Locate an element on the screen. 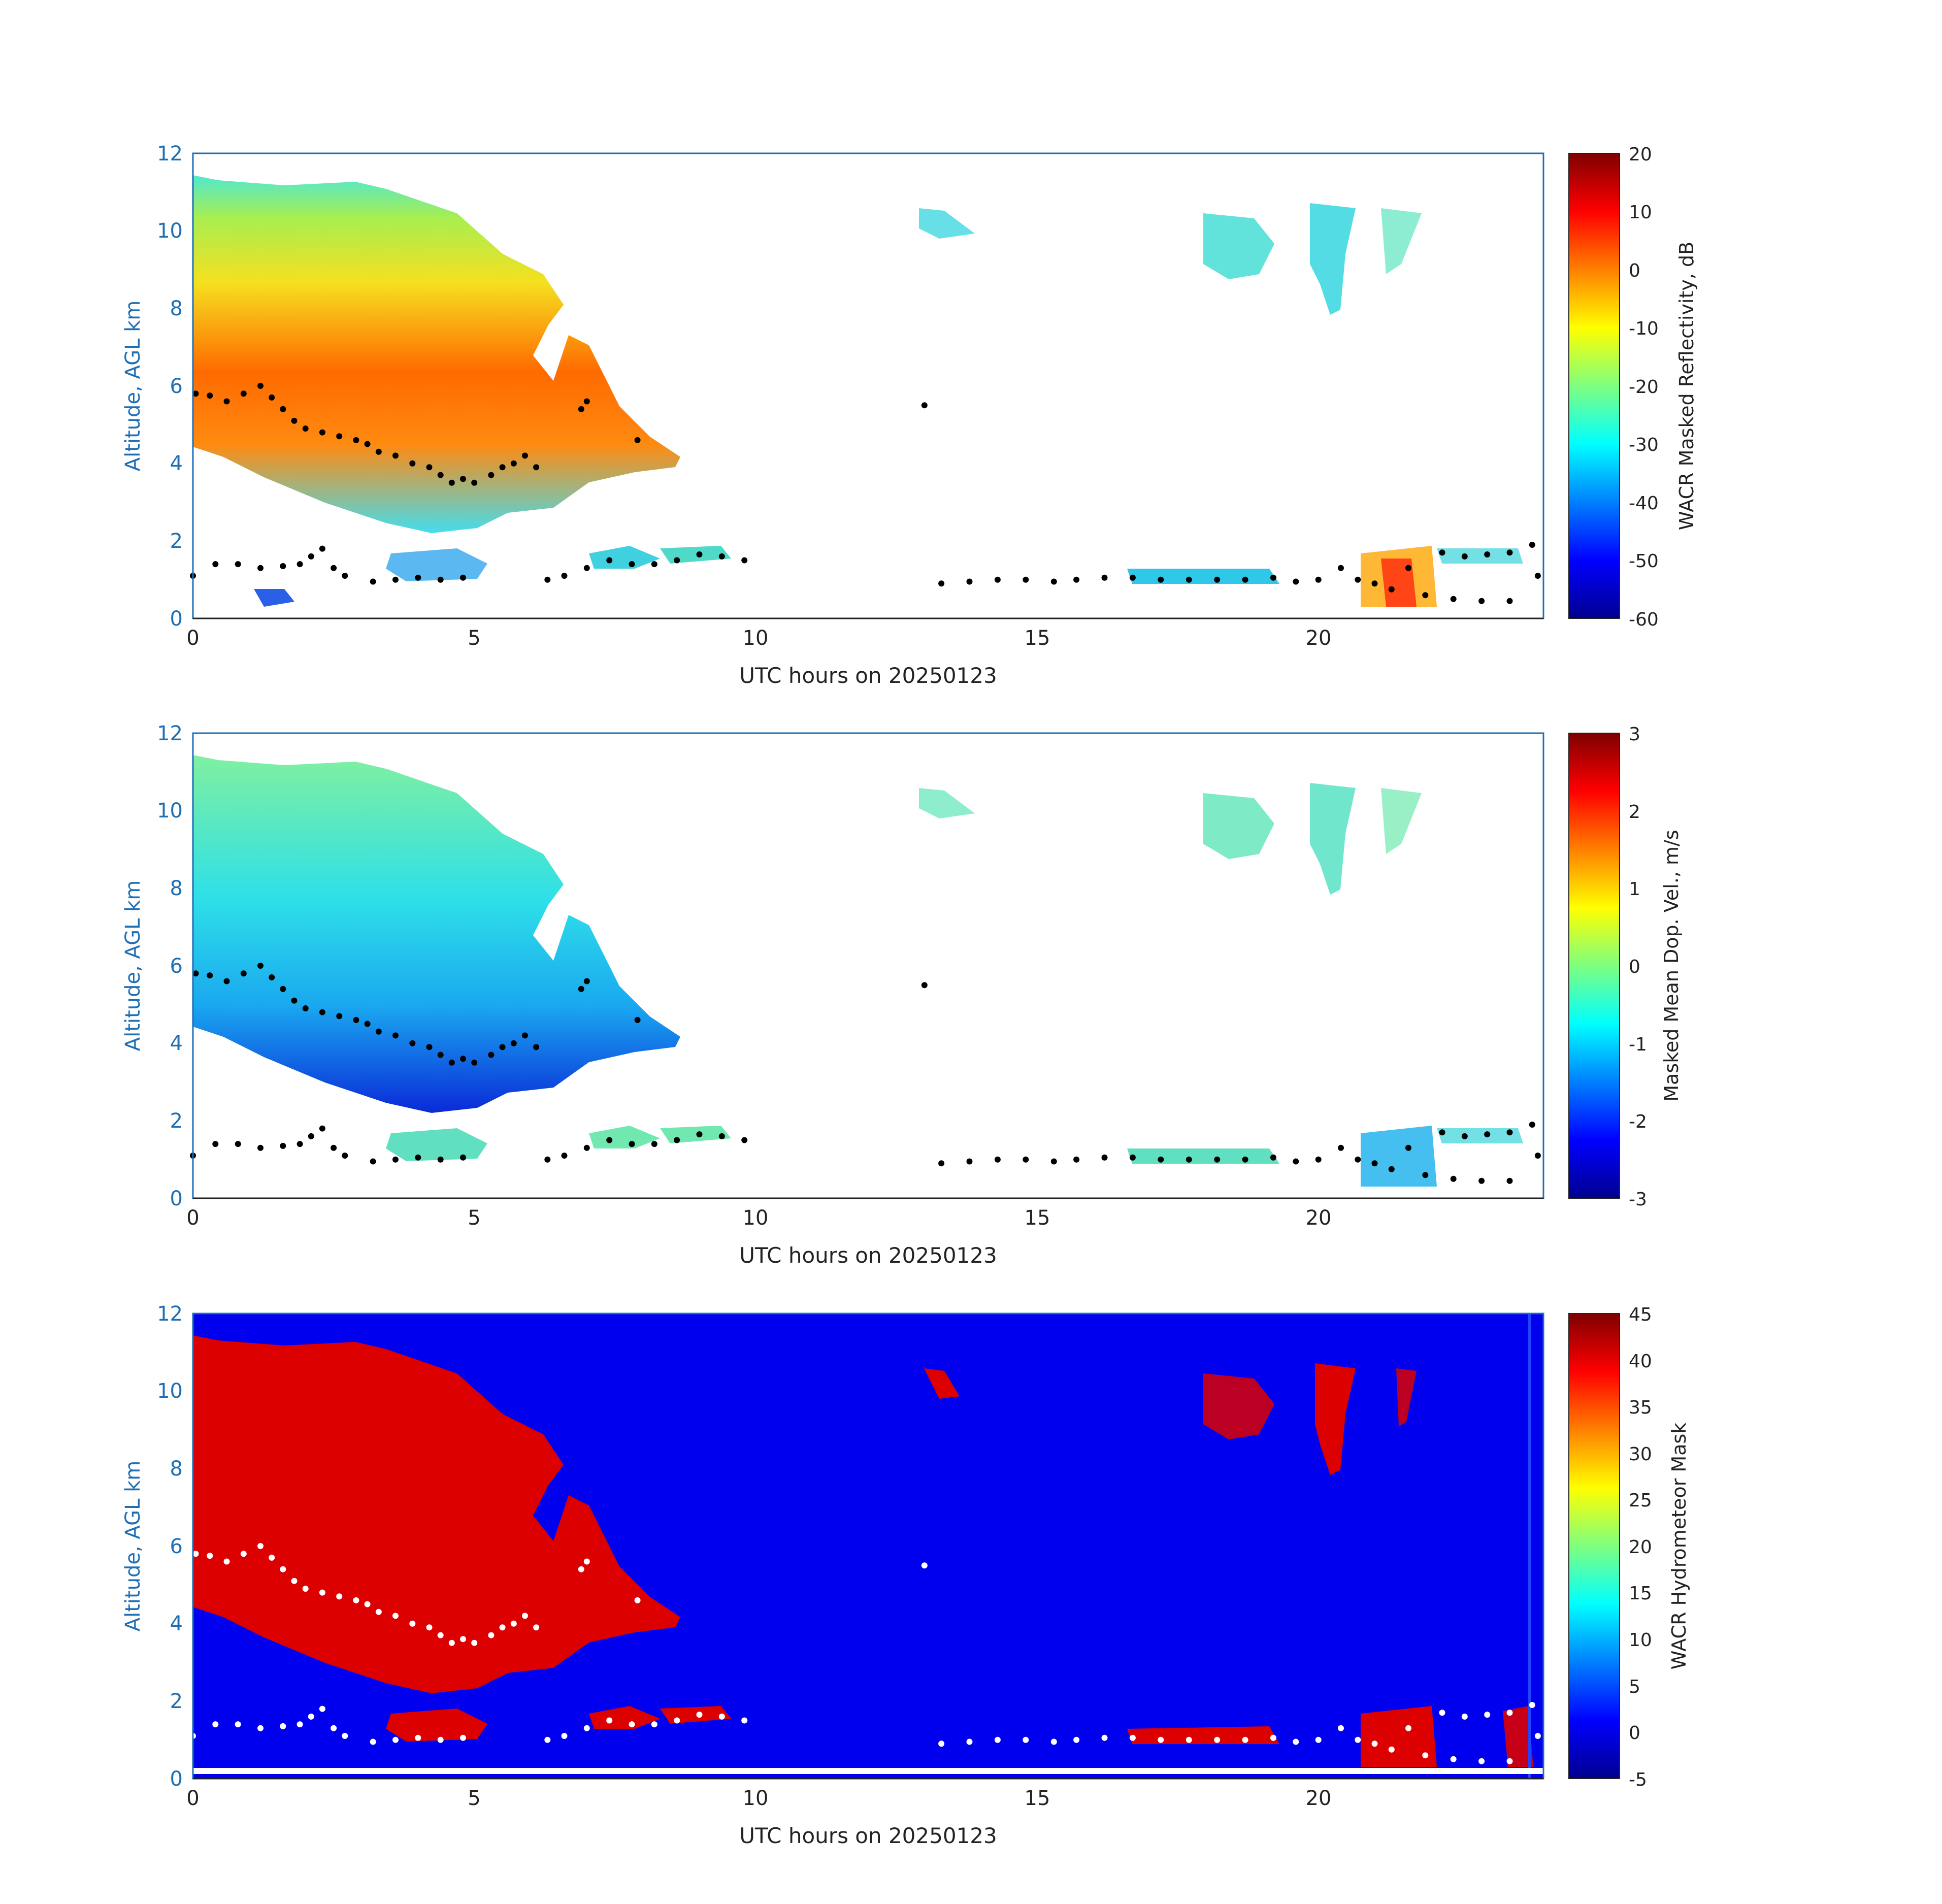 Image resolution: width=1942 pixels, height=1904 pixels. vel-colorbar is located at coordinates (1594, 966).